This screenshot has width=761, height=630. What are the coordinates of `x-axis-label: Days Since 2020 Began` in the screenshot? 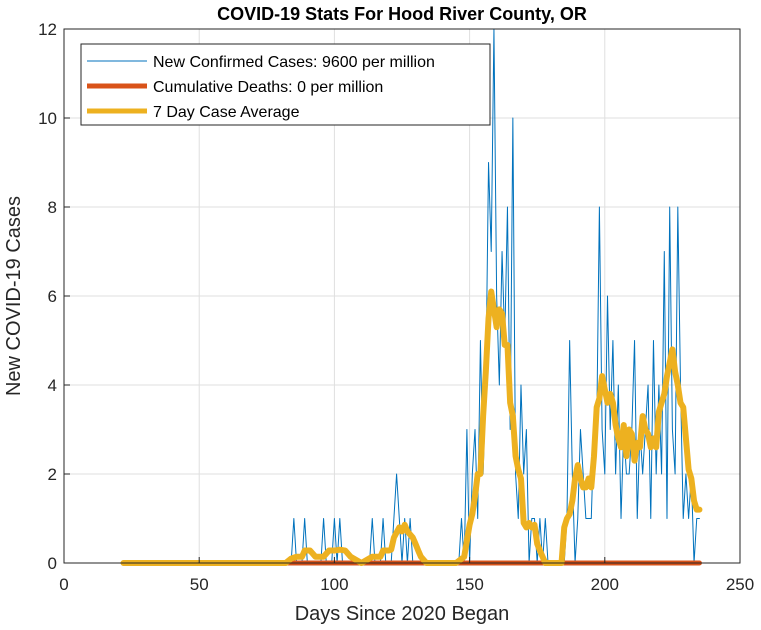 It's located at (402, 614).